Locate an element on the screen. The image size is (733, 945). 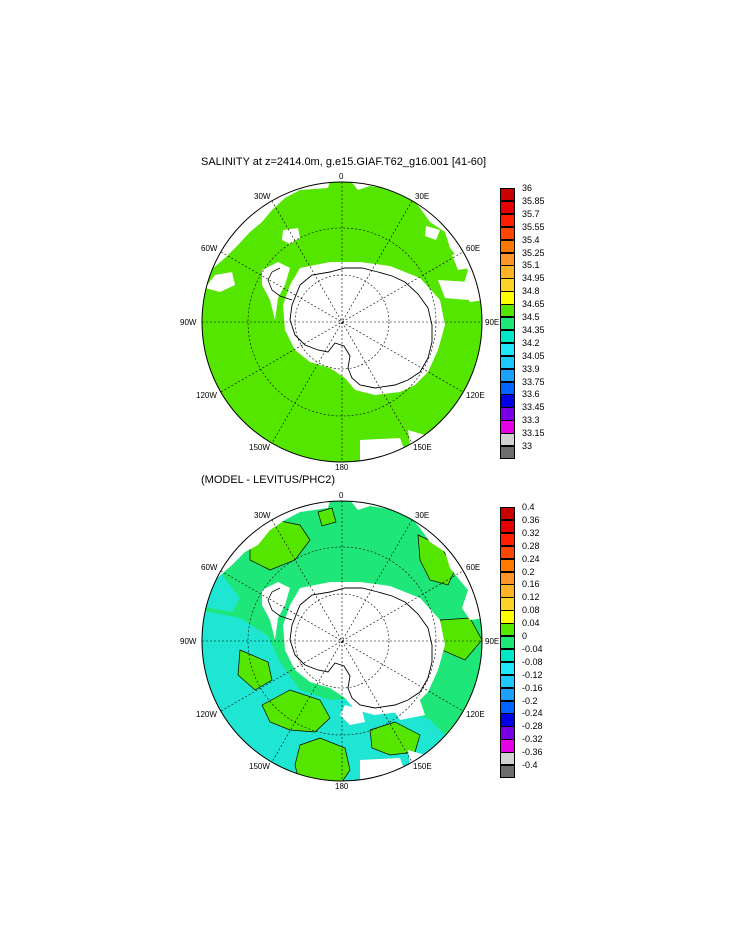
colorbar-tick-label: 0.2 is located at coordinates (528, 571).